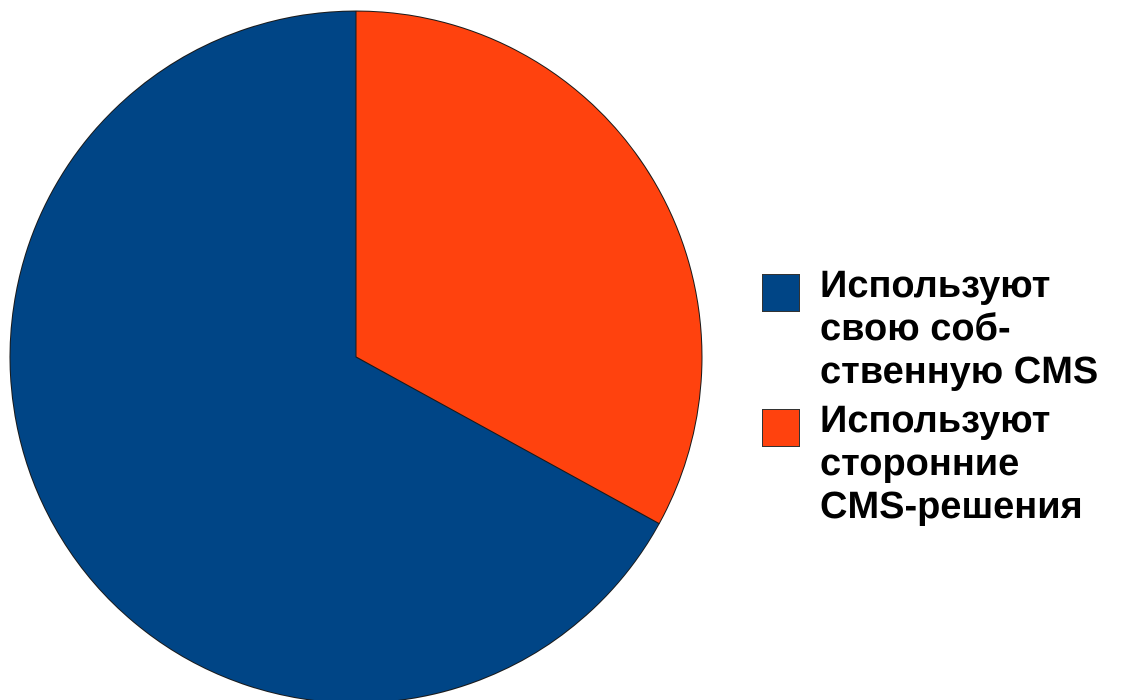  What do you see at coordinates (781, 428) in the screenshot?
I see `legend-swatch-third-party-cms` at bounding box center [781, 428].